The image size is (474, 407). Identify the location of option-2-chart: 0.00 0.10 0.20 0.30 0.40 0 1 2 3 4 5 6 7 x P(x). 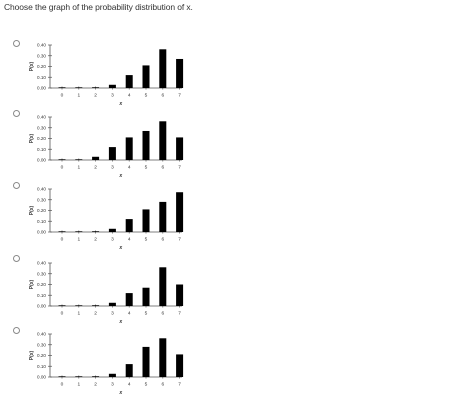
(106, 147).